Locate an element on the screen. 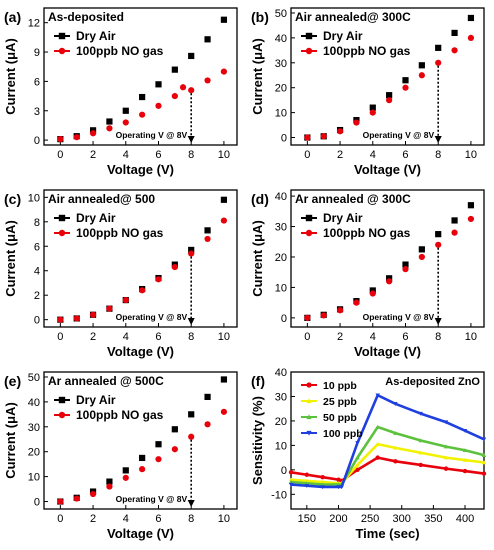 The width and height of the screenshot is (494, 550). y-tick-label: 8 is located at coordinates (37, 223).